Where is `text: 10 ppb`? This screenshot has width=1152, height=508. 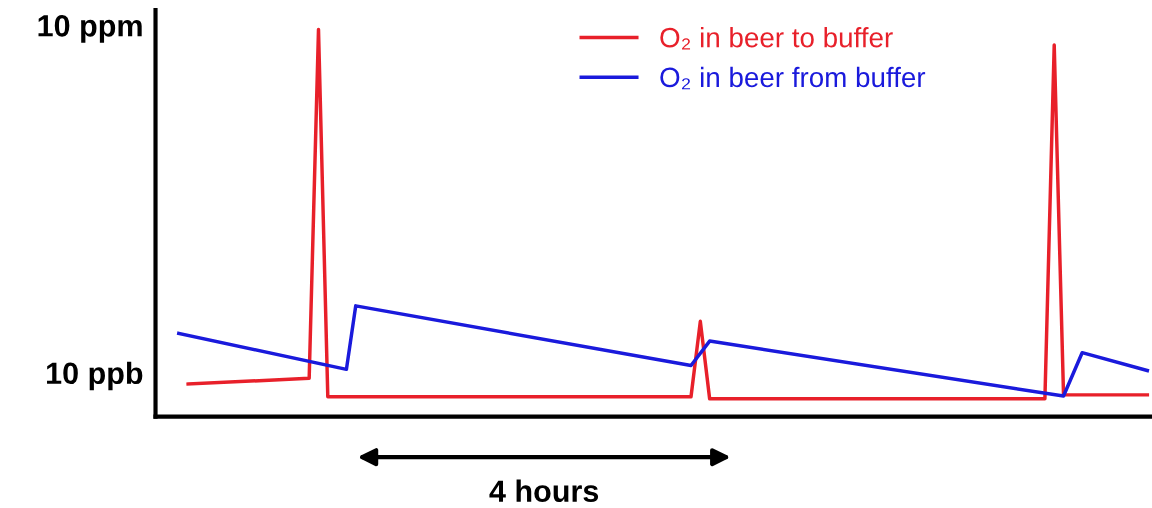 text: 10 ppb is located at coordinates (95, 376).